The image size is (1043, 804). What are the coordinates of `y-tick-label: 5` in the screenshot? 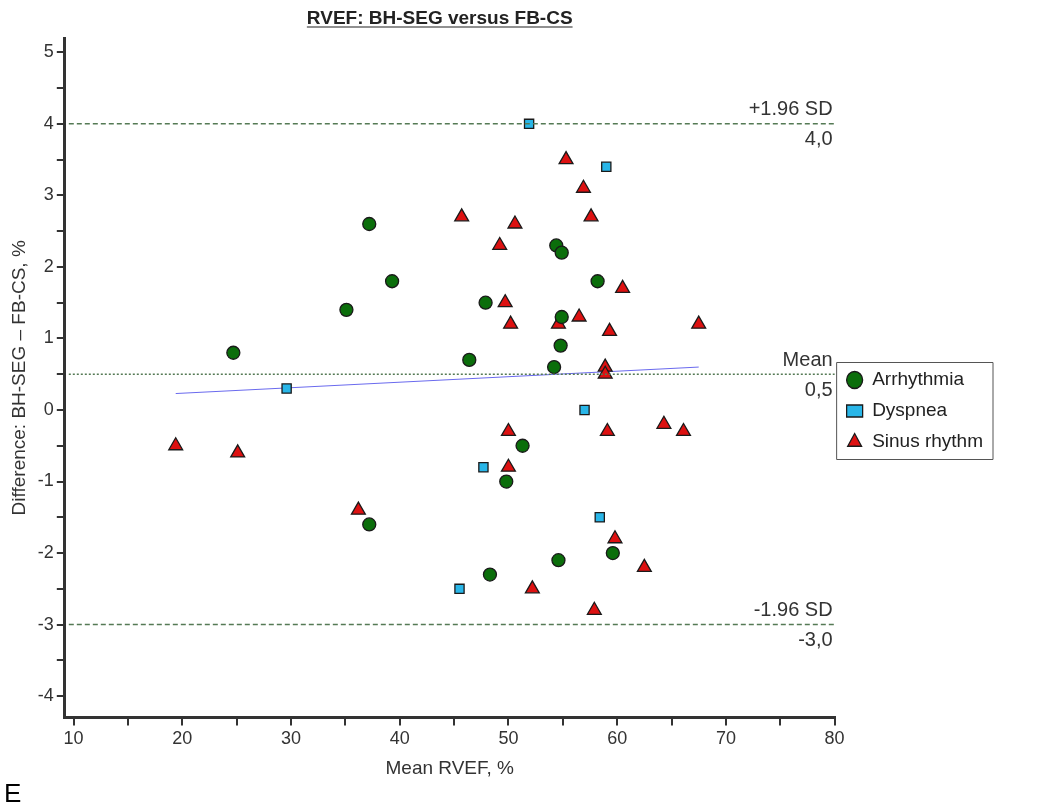 It's located at (48, 51).